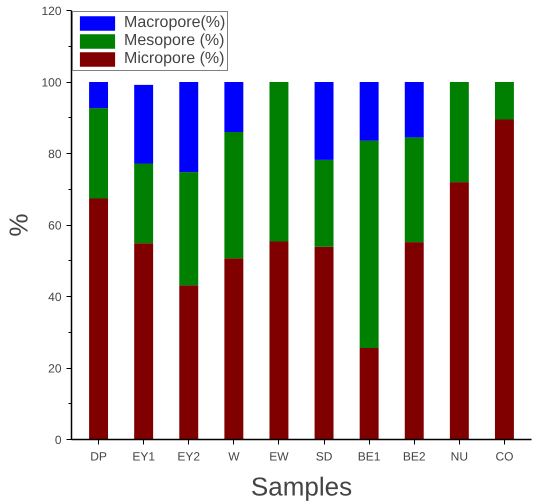 This screenshot has width=546, height=504. Describe the element at coordinates (188, 457) in the screenshot. I see `x-tick-label: EY2` at that location.